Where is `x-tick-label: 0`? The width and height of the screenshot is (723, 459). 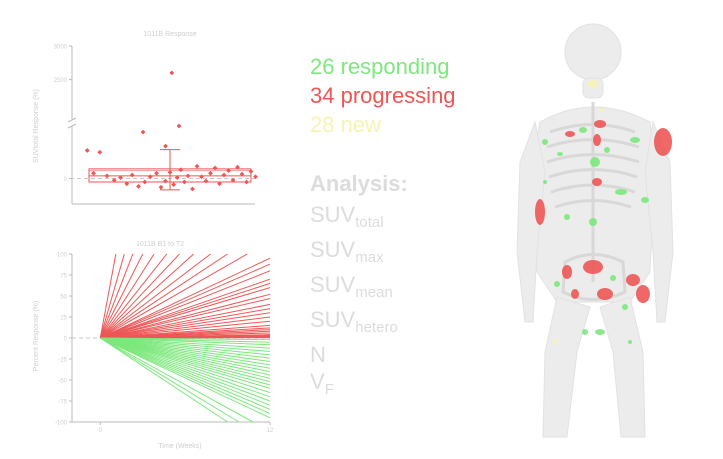
x-tick-label: 0 is located at coordinates (101, 431).